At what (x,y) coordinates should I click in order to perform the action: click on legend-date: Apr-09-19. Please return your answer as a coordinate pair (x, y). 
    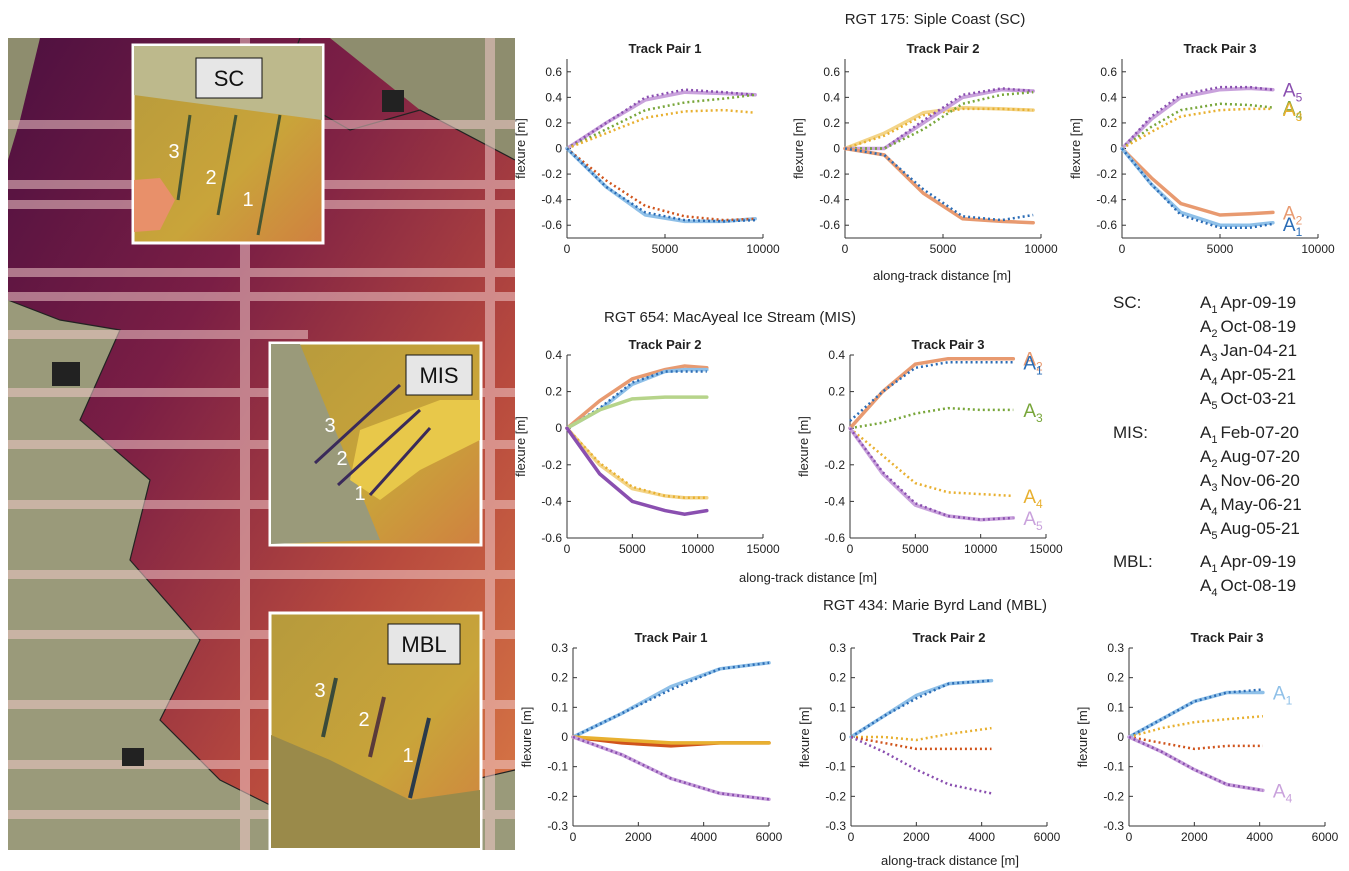
    Looking at the image, I should click on (1258, 561).